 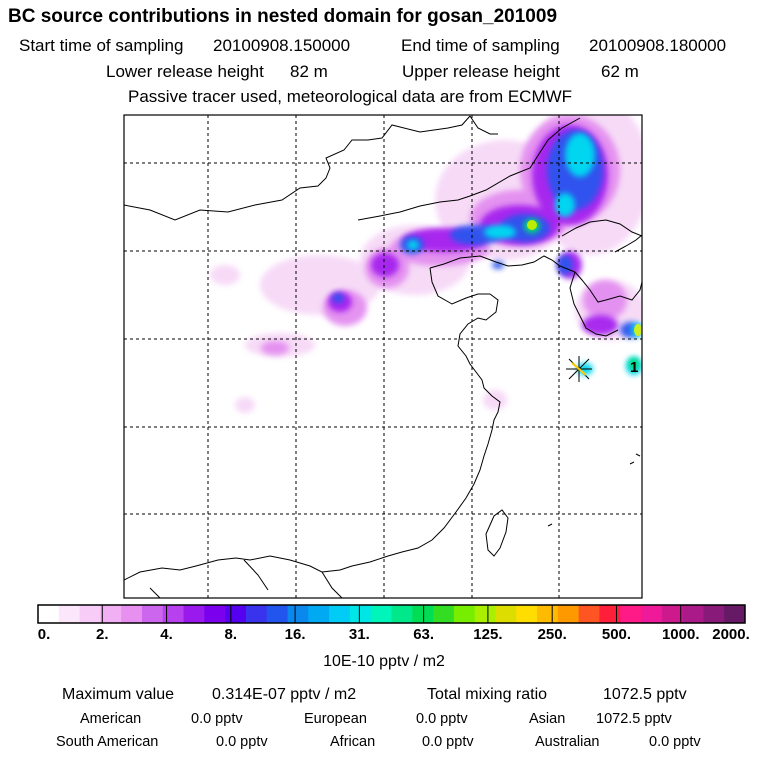 What do you see at coordinates (448, 742) in the screenshot?
I see `region-value-african: 0.0 pptv` at bounding box center [448, 742].